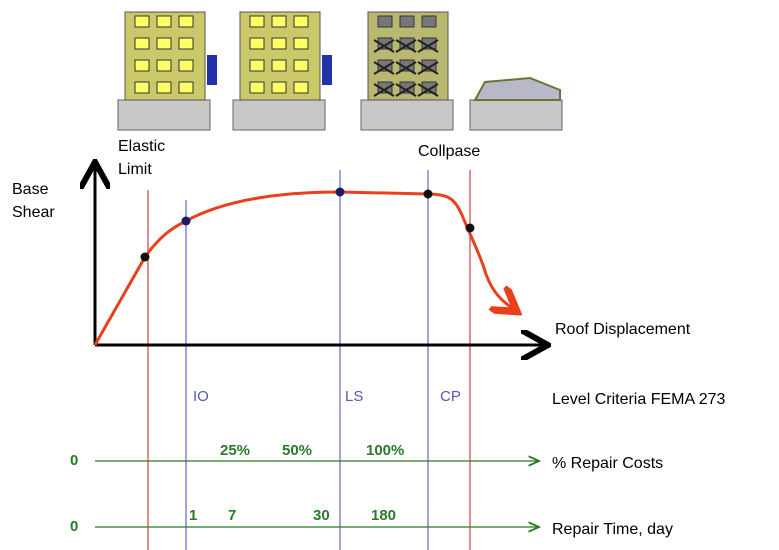 This screenshot has width=779, height=550. Describe the element at coordinates (340, 71) in the screenshot. I see `building-icons` at that location.